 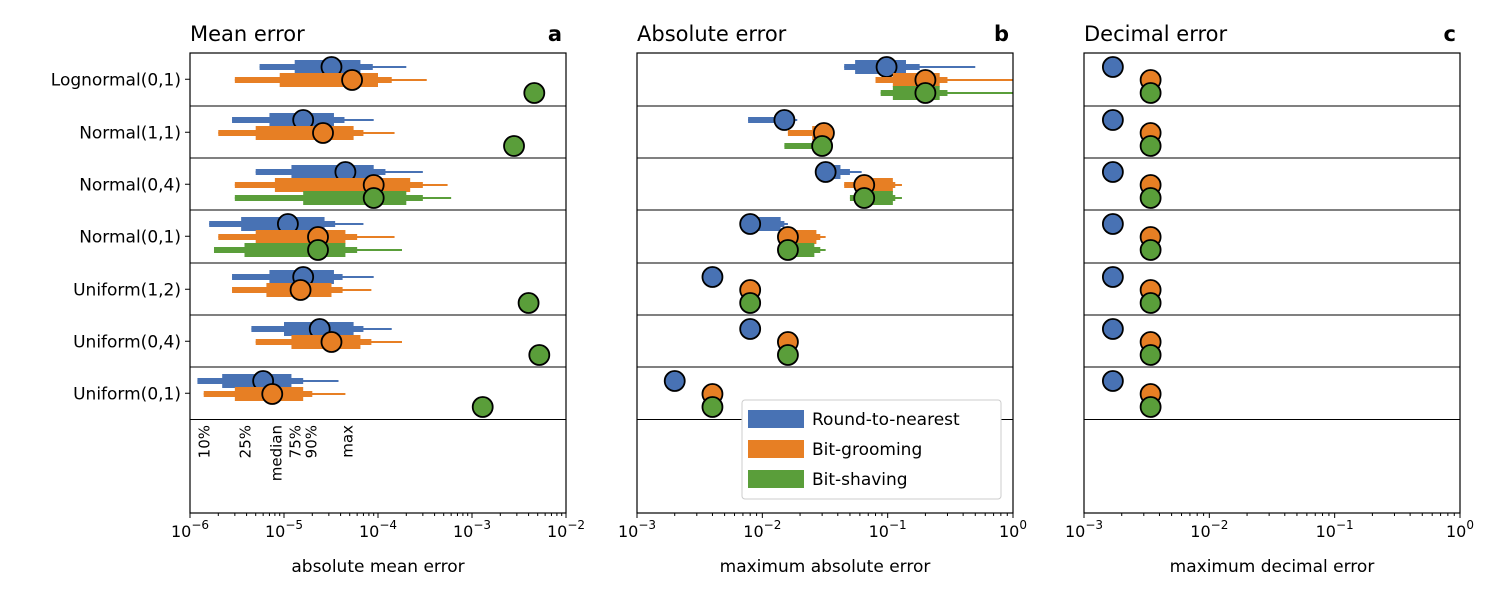 I want to click on panel-letter: a, so click(x=555, y=34).